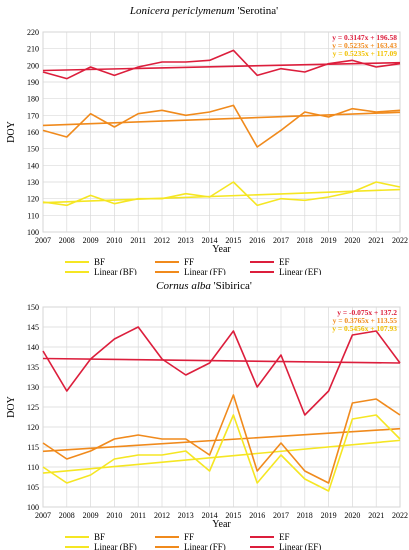 This screenshot has height=550, width=409. What do you see at coordinates (182, 11) in the screenshot?
I see `chart-title-species: Lonicera periclymenum` at bounding box center [182, 11].